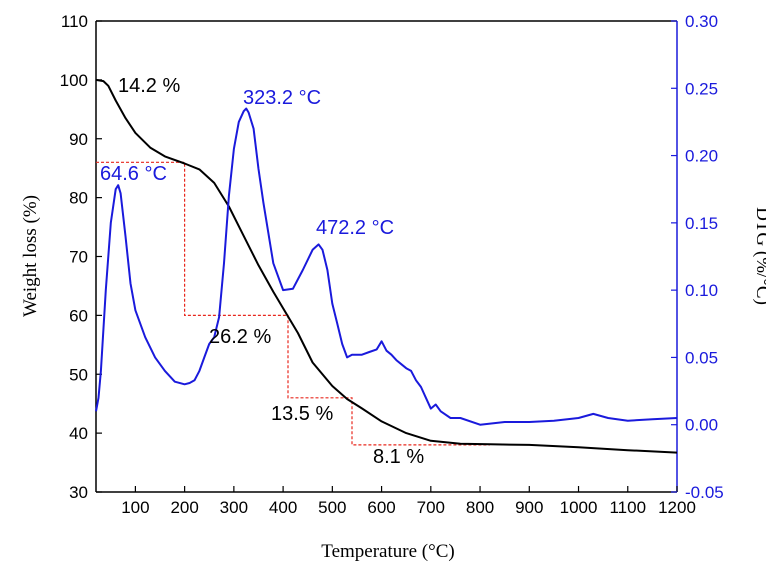  What do you see at coordinates (78, 315) in the screenshot?
I see `y-left-tick-label: 60` at bounding box center [78, 315].